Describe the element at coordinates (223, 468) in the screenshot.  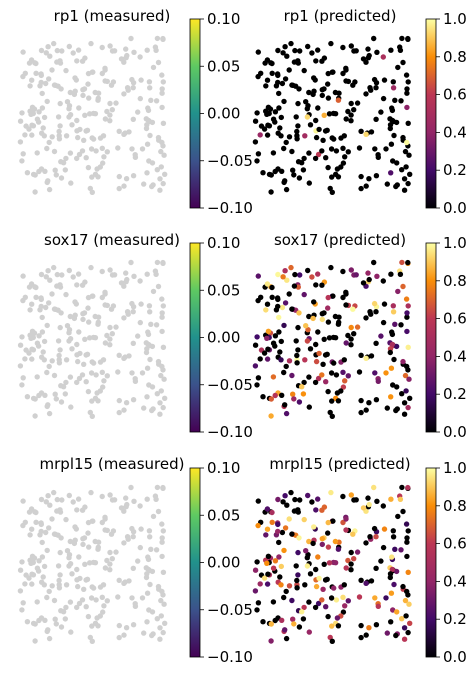
I see `colorbar-tick-label: 0.10` at that location.